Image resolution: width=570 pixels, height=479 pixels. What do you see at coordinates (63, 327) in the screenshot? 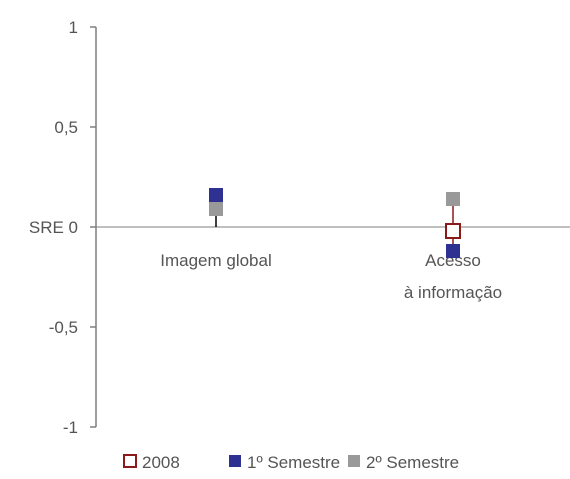
I see `y-tick-label: -0,5` at bounding box center [63, 327].